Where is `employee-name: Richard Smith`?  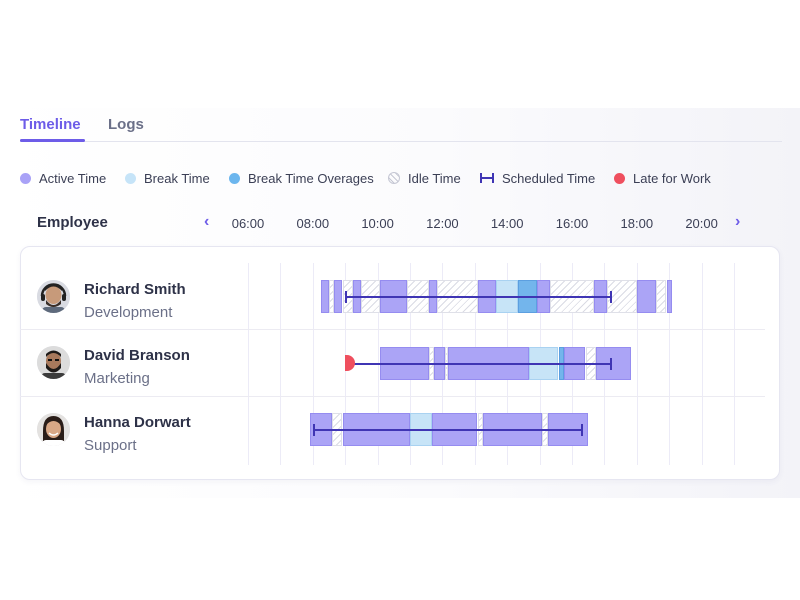 employee-name: Richard Smith is located at coordinates (135, 289).